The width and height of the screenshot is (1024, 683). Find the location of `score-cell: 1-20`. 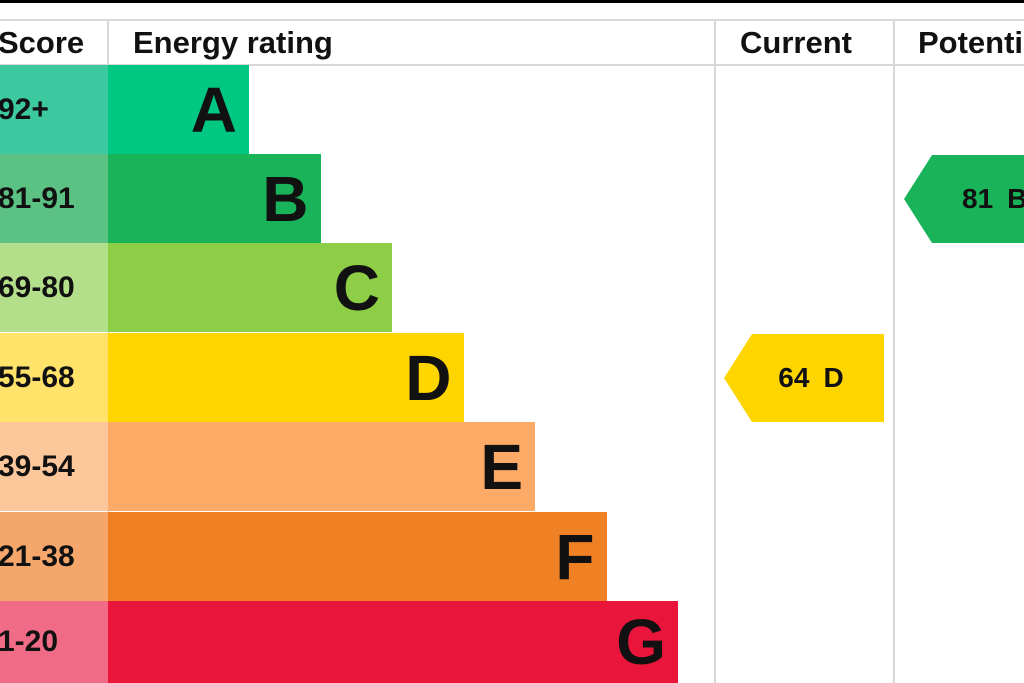

score-cell: 1-20 is located at coordinates (54, 642).